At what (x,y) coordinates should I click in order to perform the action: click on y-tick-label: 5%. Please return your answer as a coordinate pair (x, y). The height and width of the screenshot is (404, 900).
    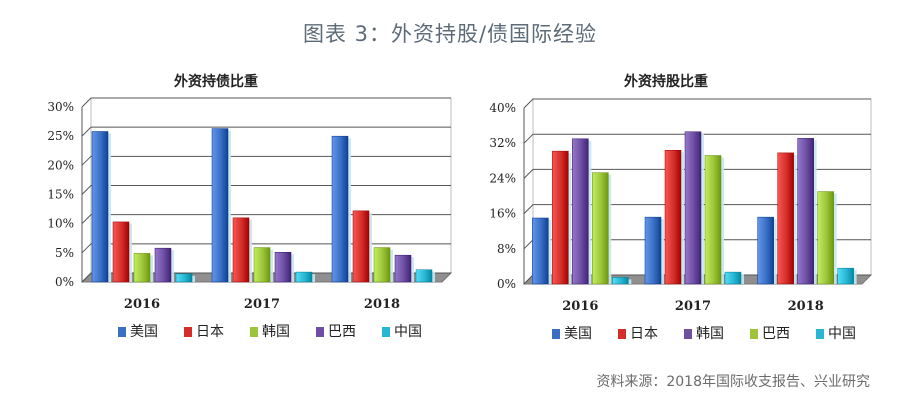
    Looking at the image, I should click on (64, 253).